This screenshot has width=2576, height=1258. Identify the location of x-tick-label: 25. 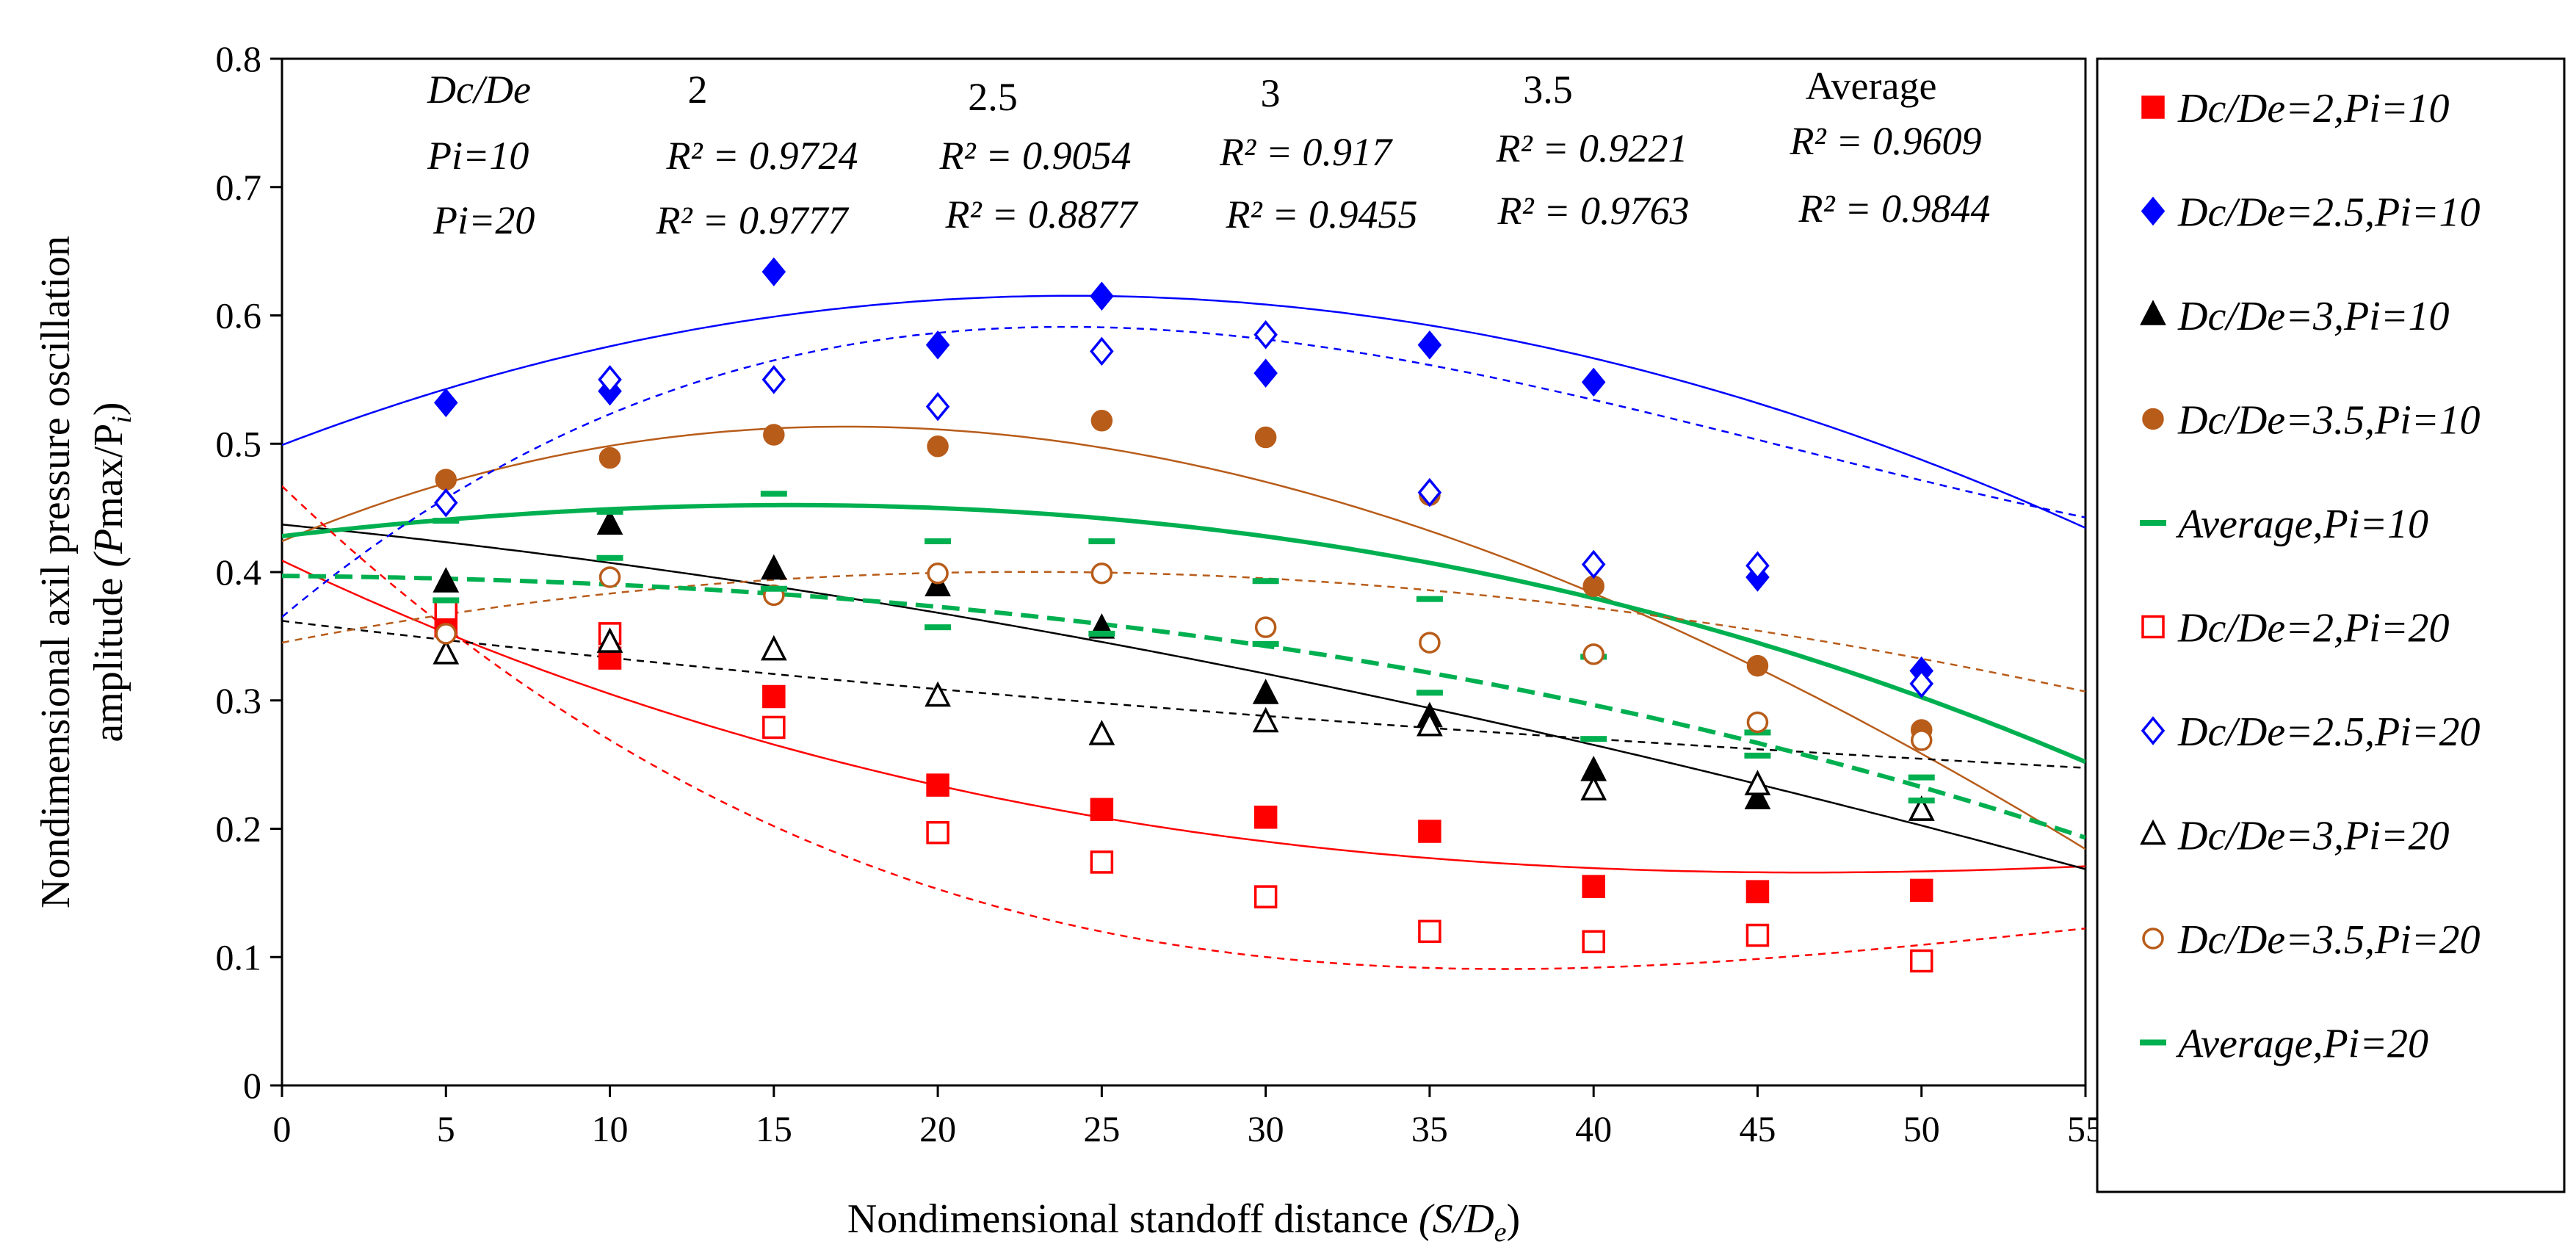
(1101, 1129).